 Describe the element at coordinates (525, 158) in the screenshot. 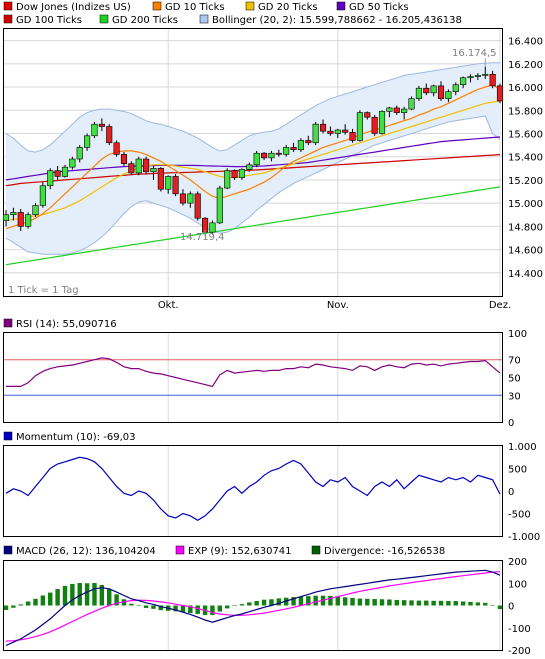

I see `y-tick-label: 15.400` at that location.